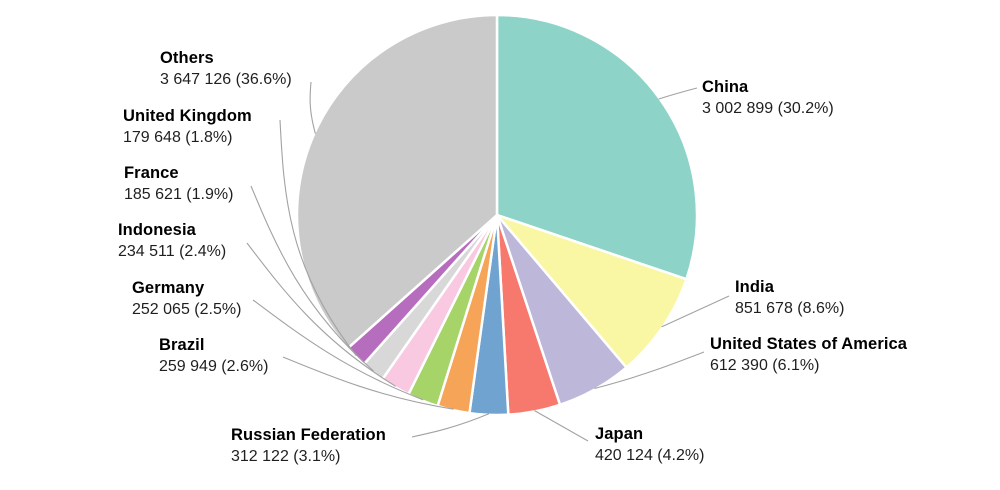  What do you see at coordinates (397, 181) in the screenshot?
I see `pie-slice-others` at bounding box center [397, 181].